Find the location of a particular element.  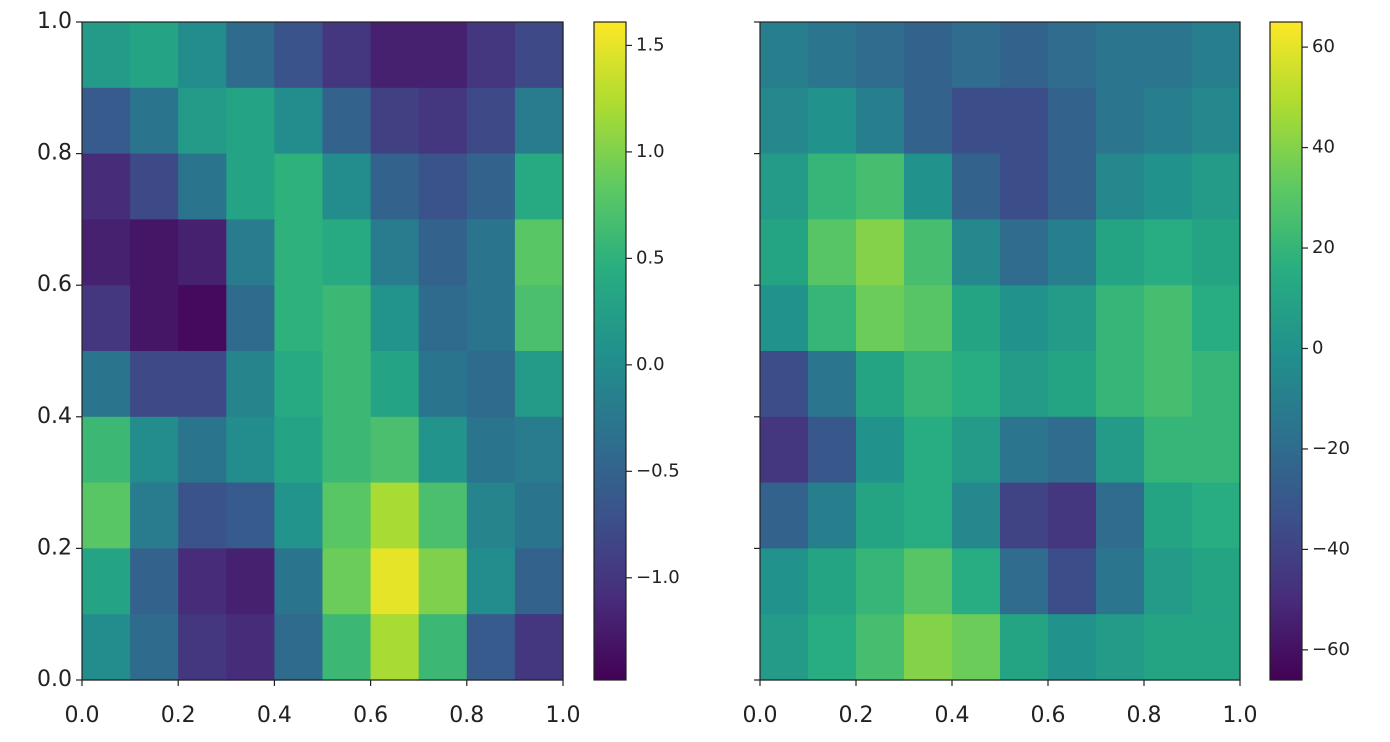

colorbar-tick-label: 60 is located at coordinates (1323, 46).